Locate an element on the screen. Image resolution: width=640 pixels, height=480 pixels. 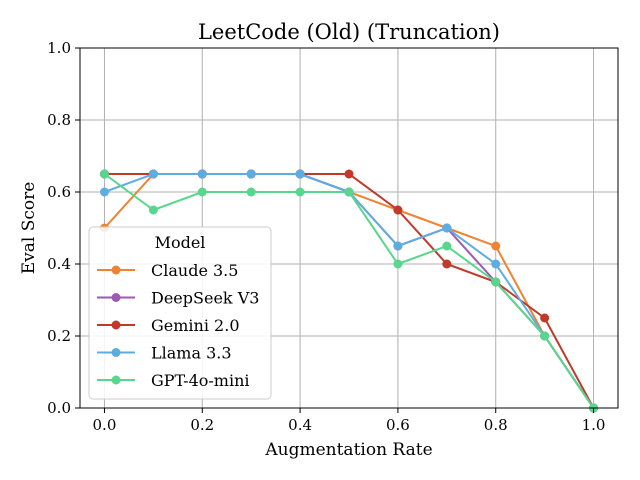
x-tick-label: 0.2 is located at coordinates (202, 425).